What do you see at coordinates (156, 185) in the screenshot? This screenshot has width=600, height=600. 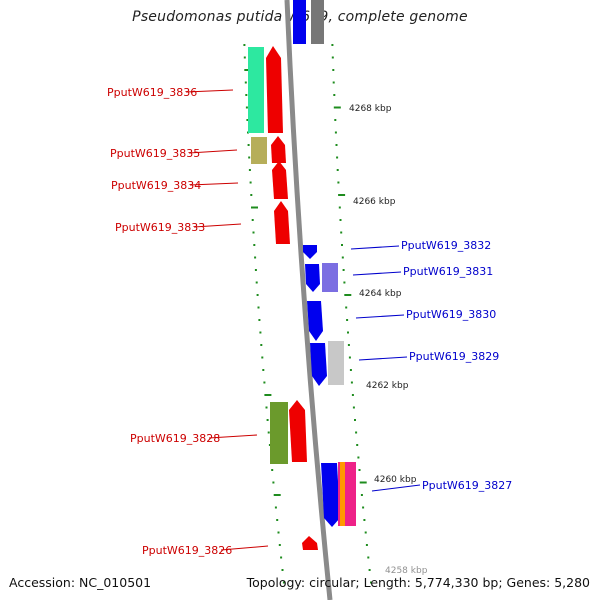 I see `gene-label-3834: PputW619_3834` at bounding box center [156, 185].